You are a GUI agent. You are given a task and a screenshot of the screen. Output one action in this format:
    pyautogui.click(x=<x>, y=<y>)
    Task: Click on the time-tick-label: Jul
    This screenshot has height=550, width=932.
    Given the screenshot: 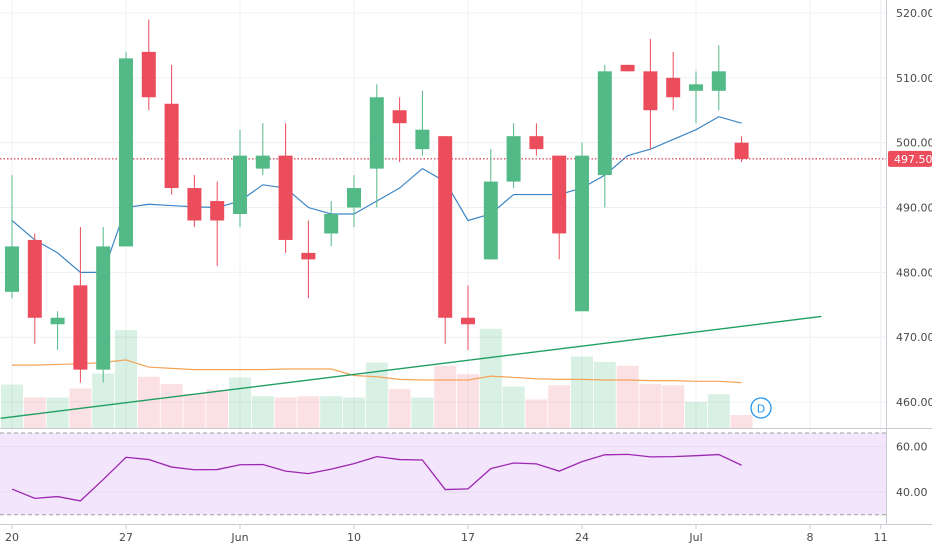 What is the action you would take?
    pyautogui.click(x=695, y=537)
    